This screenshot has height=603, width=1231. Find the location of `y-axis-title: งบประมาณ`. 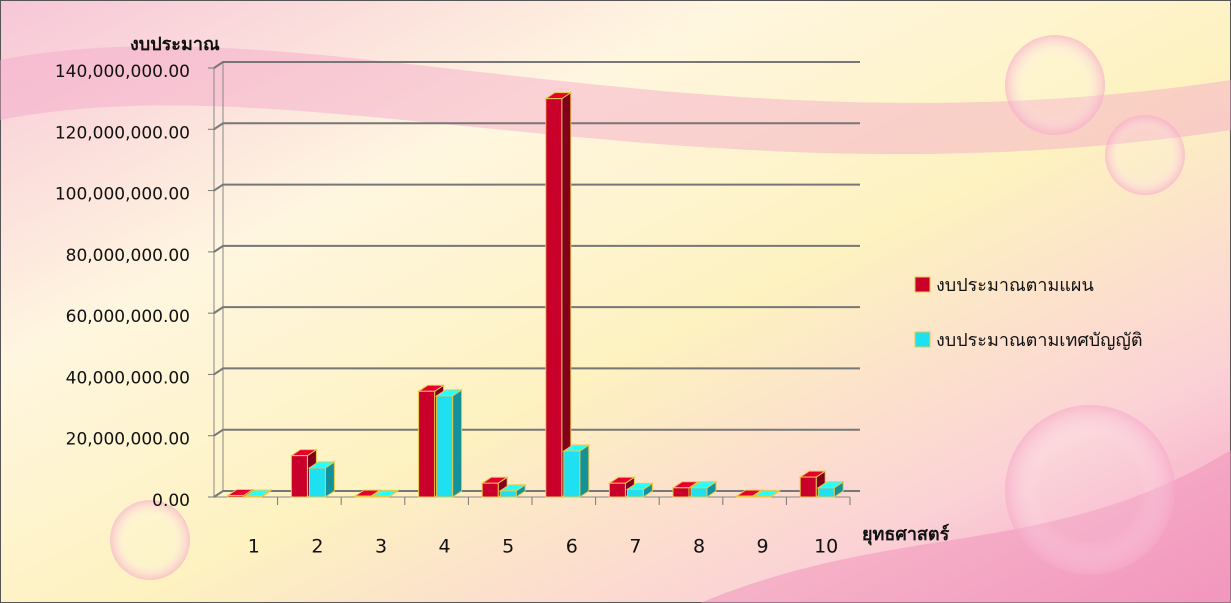

y-axis-title: งบประมาณ is located at coordinates (175, 44).